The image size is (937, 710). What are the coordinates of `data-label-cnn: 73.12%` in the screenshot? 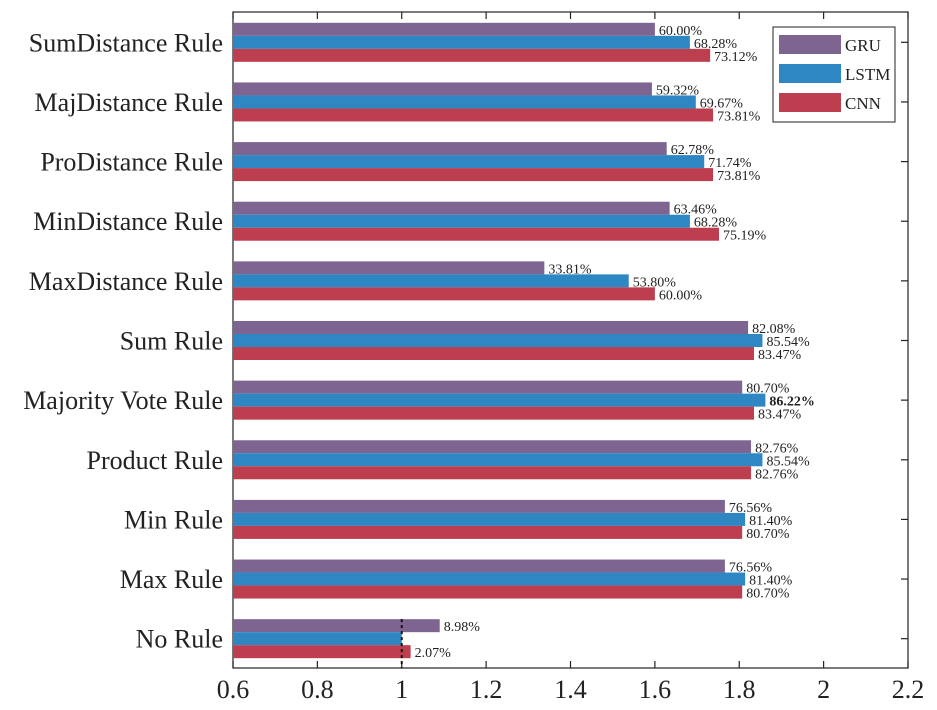 It's located at (736, 57).